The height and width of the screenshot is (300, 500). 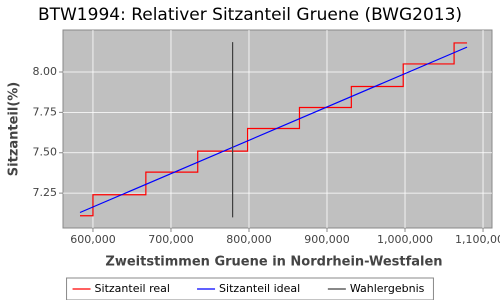 I want to click on x-tick-label: 700,000, so click(x=171, y=239).